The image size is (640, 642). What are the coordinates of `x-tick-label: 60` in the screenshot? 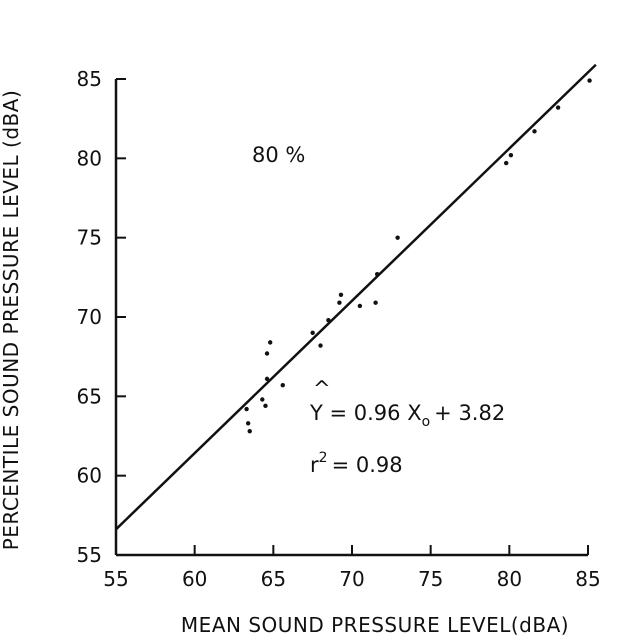 It's located at (194, 579).